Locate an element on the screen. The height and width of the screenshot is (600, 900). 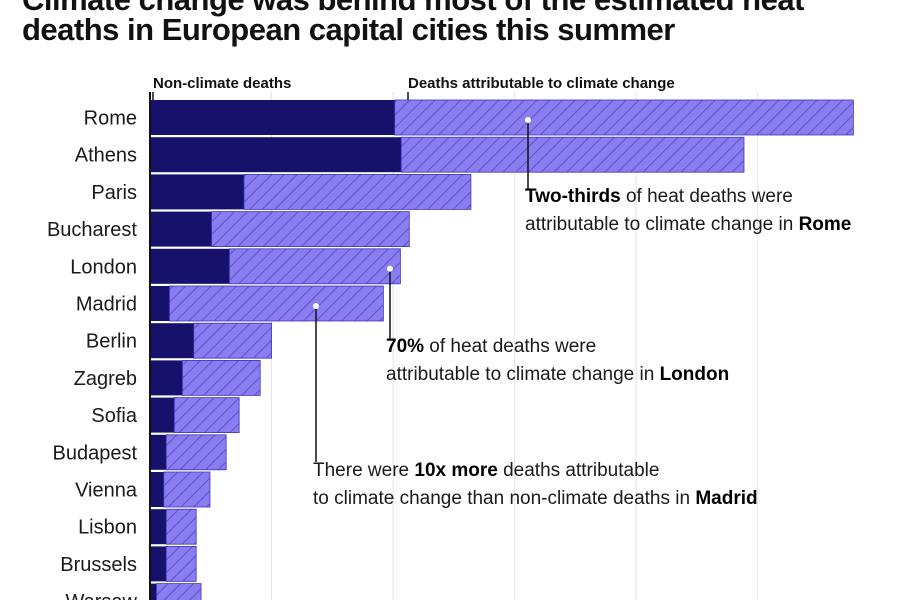
category-label-lisbon: Lisbon is located at coordinates (107, 528).